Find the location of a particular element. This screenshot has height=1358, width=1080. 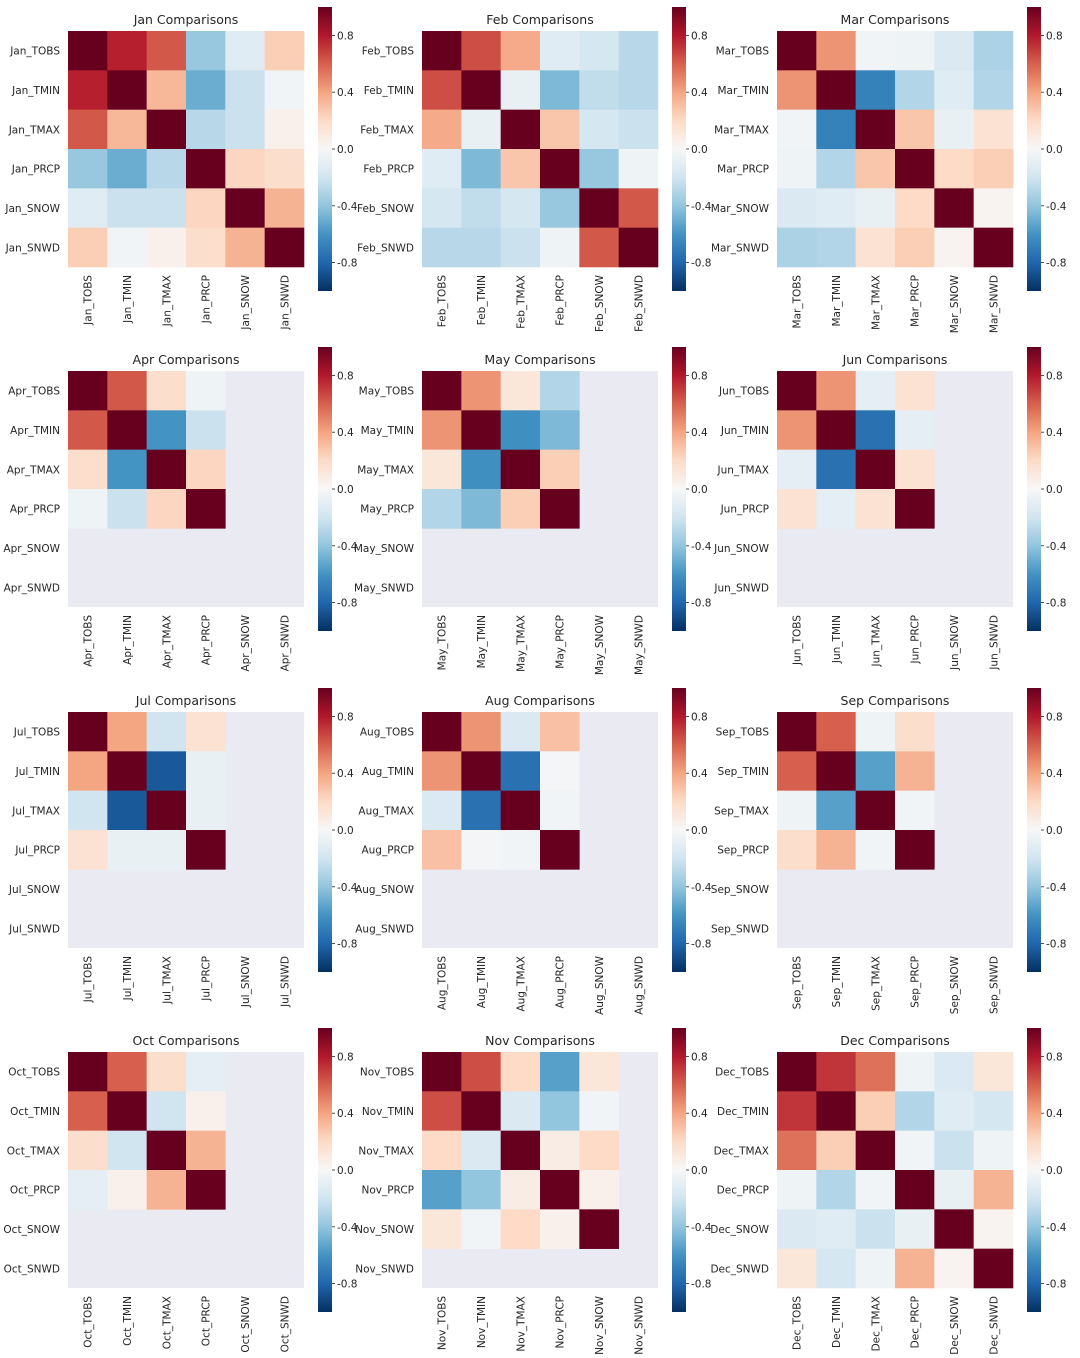

y-tick-label: Nov_SNOW is located at coordinates (385, 1230).